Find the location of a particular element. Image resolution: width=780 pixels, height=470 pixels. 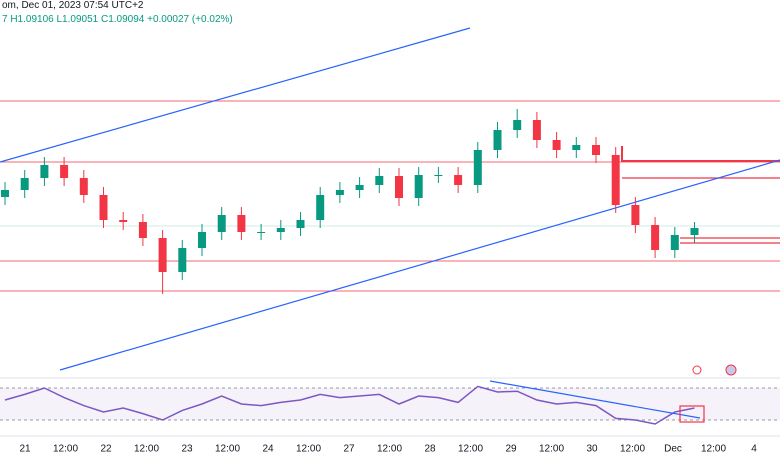

rsi-band is located at coordinates (390, 404).